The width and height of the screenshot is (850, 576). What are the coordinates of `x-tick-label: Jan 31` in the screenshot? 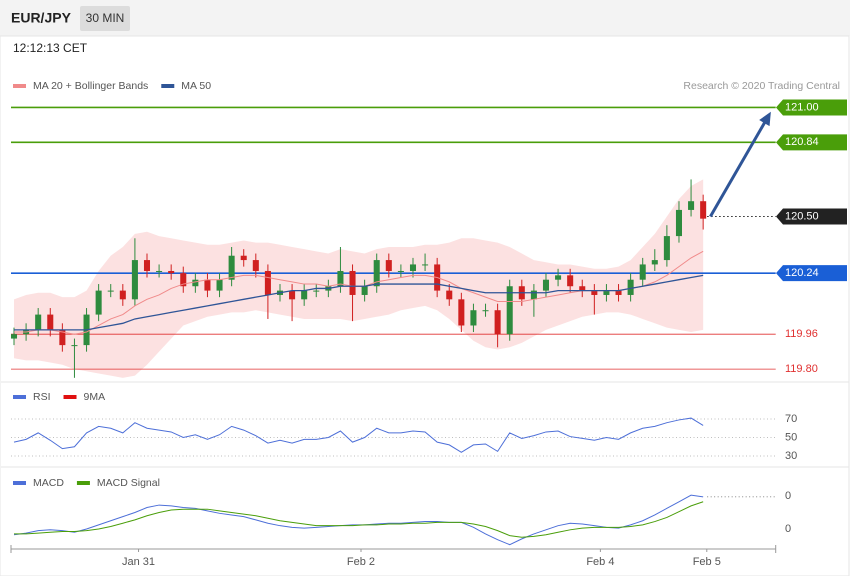 It's located at (138, 562).